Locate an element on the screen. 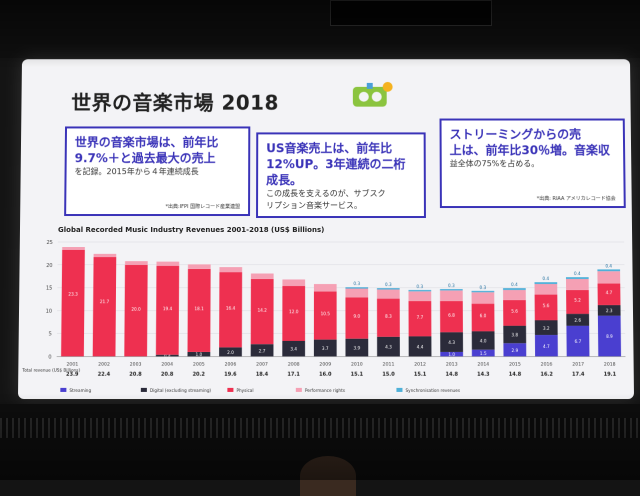 This screenshot has height=496, width=640. data-label: 6.8 is located at coordinates (451, 315).